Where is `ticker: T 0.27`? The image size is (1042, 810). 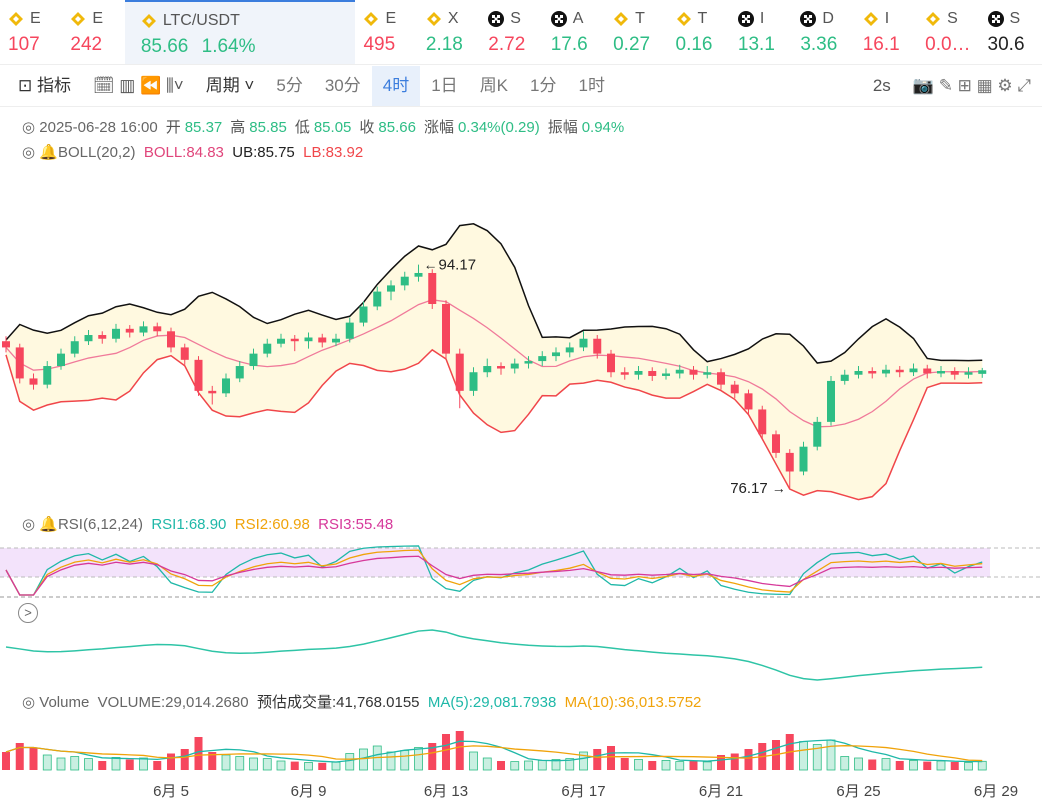 ticker: T 0.27 is located at coordinates (636, 32).